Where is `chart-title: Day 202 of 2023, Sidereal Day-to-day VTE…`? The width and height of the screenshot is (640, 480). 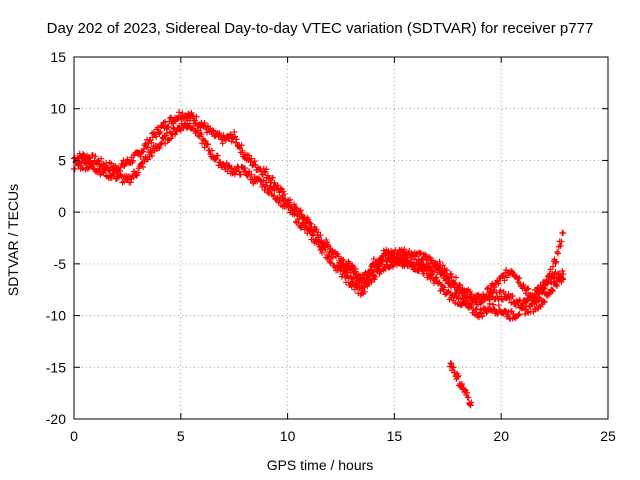 chart-title: Day 202 of 2023, Sidereal Day-to-day VTE… is located at coordinates (320, 28).